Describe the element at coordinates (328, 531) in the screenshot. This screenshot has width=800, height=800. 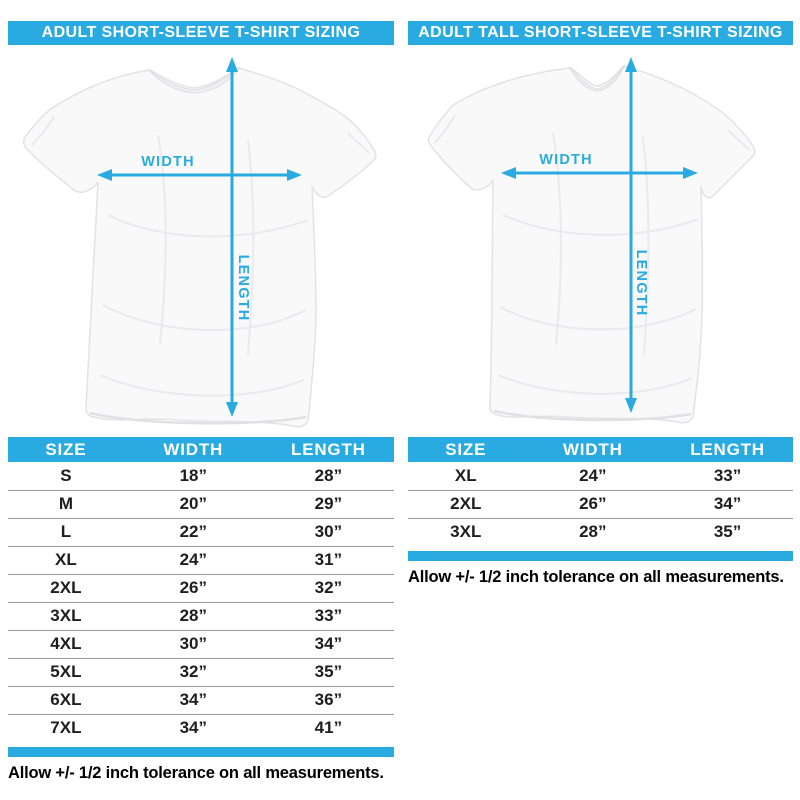
I see `cell-length: 30”` at that location.